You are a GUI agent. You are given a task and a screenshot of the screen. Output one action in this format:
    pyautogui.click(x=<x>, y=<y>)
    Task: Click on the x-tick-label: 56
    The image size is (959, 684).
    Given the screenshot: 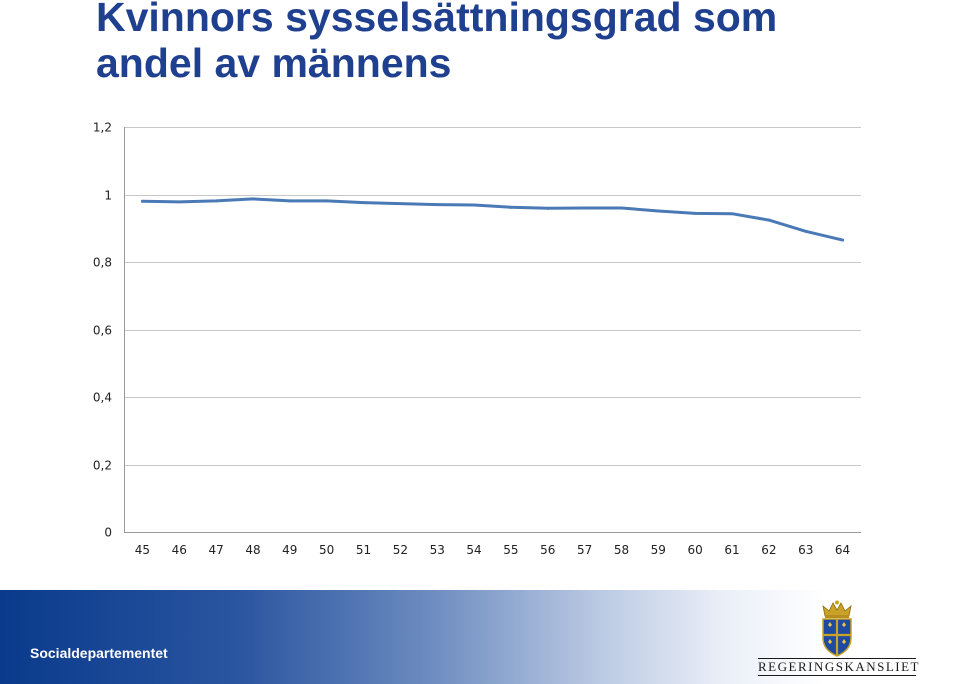 What is the action you would take?
    pyautogui.click(x=547, y=550)
    